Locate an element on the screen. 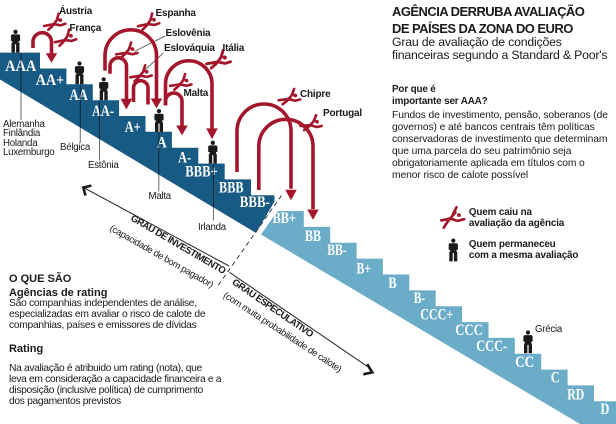 The width and height of the screenshot is (616, 424). svg-text: BBB is located at coordinates (231, 187).